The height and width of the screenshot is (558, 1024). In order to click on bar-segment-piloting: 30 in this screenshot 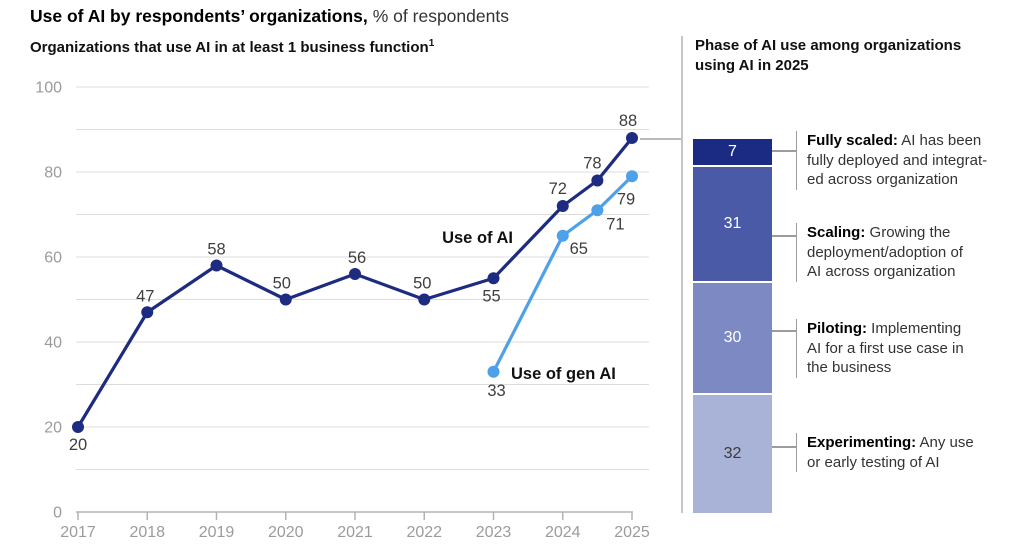, I will do `click(732, 337)`.